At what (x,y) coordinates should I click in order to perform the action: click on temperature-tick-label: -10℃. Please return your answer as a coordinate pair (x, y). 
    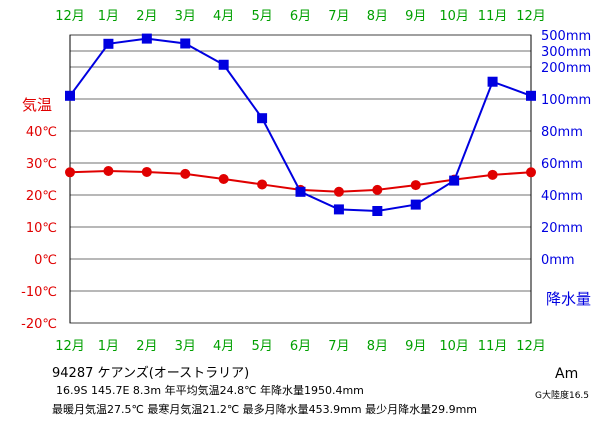
    Looking at the image, I should click on (39, 292).